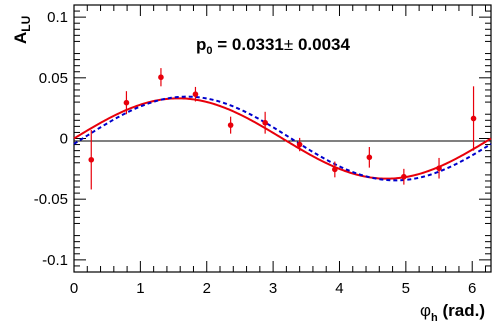 The image size is (496, 325). Describe the element at coordinates (53, 78) in the screenshot. I see `y-tick-label: 0.05` at that location.